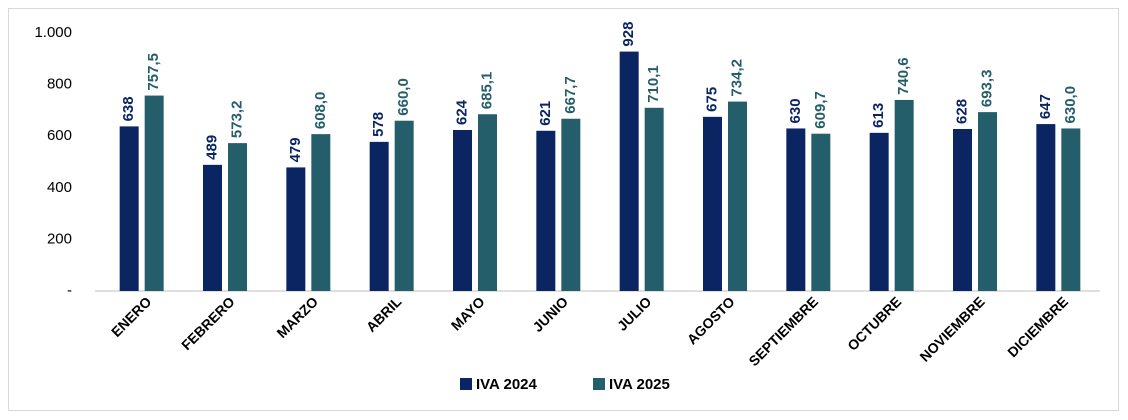  I want to click on x-tick-label: MAYO, so click(468, 313).